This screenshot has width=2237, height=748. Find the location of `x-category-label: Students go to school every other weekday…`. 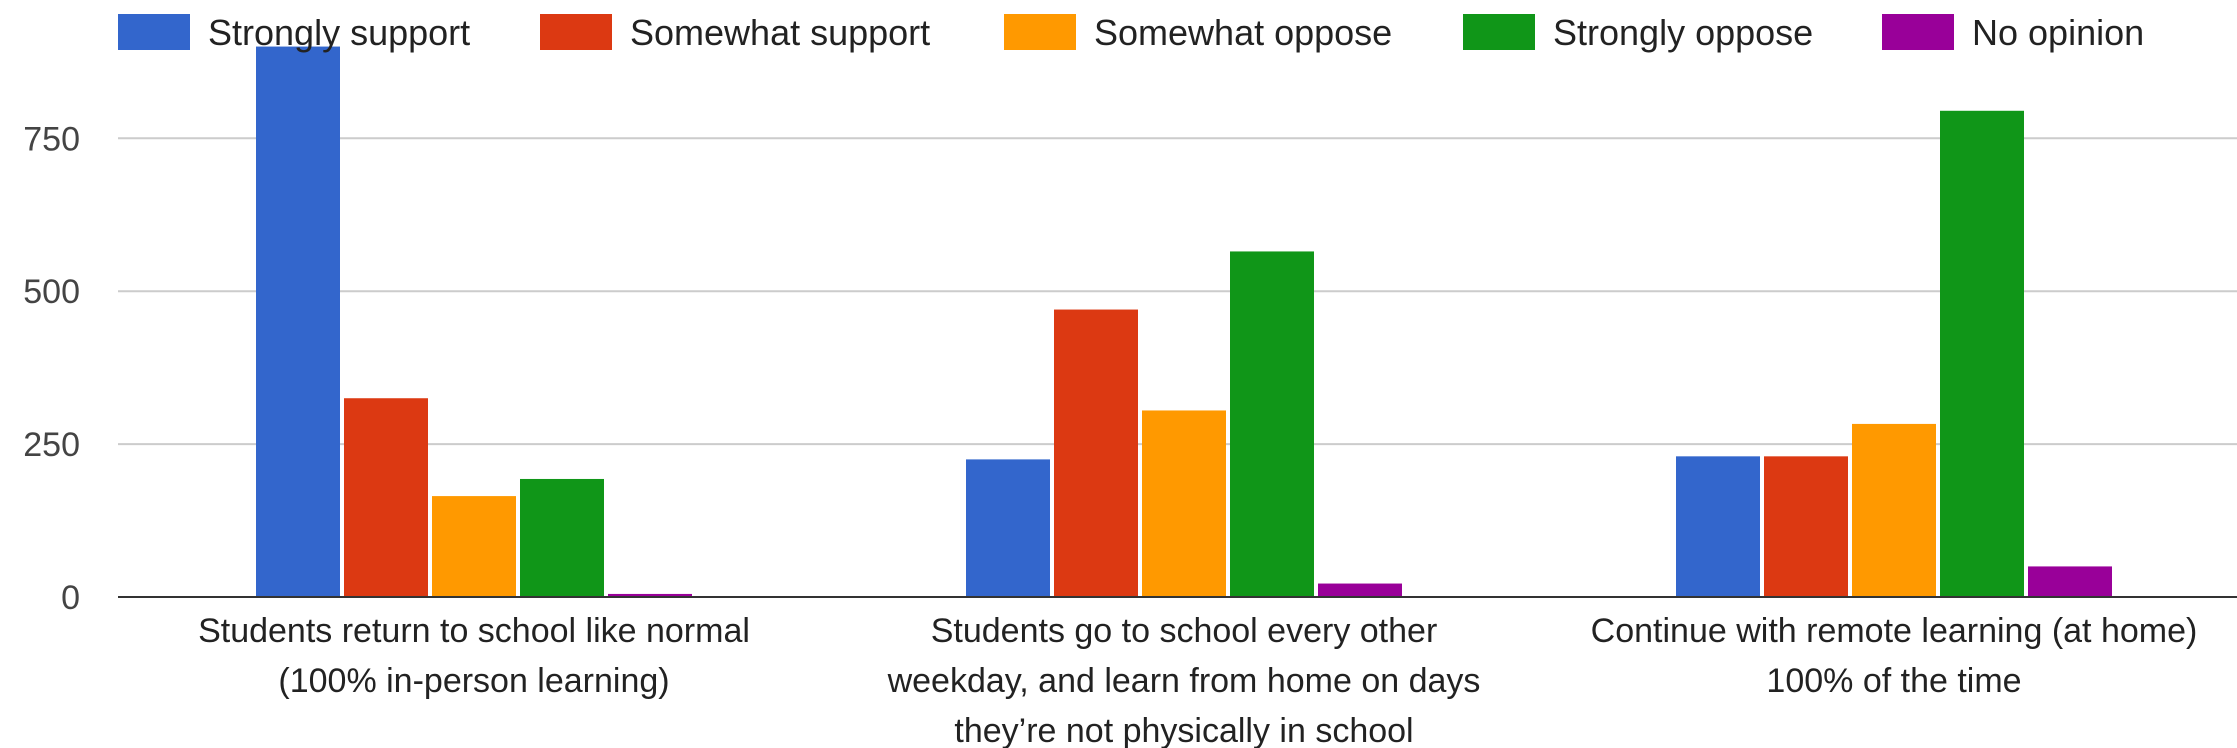

x-category-label: Students go to school every other weekday… is located at coordinates (1184, 680).